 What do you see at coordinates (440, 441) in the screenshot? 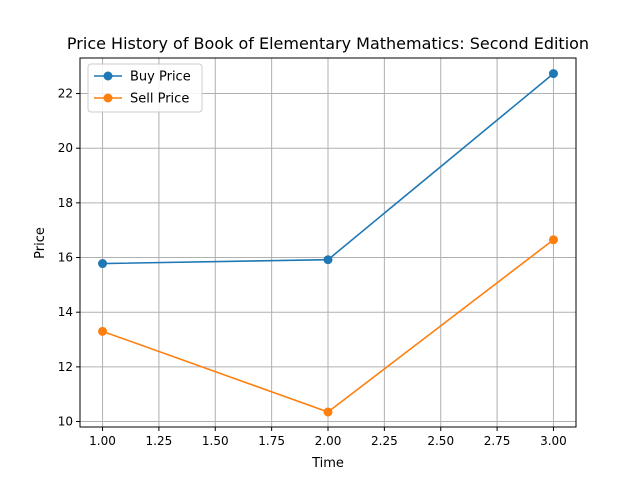
I see `x-tick-label: 2.50` at bounding box center [440, 441].